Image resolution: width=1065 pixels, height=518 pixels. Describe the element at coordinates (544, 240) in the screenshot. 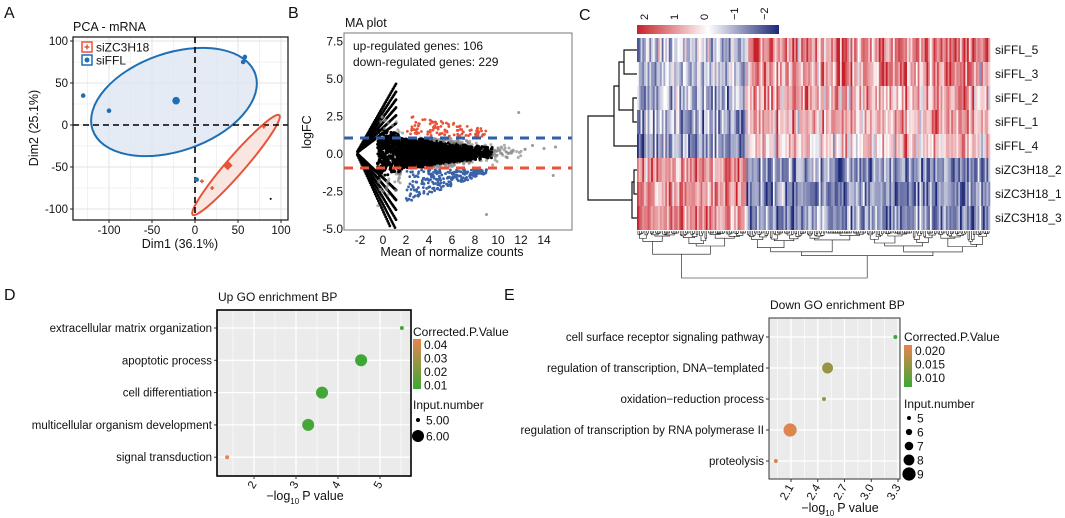

I see `x-tick-label: 14` at that location.